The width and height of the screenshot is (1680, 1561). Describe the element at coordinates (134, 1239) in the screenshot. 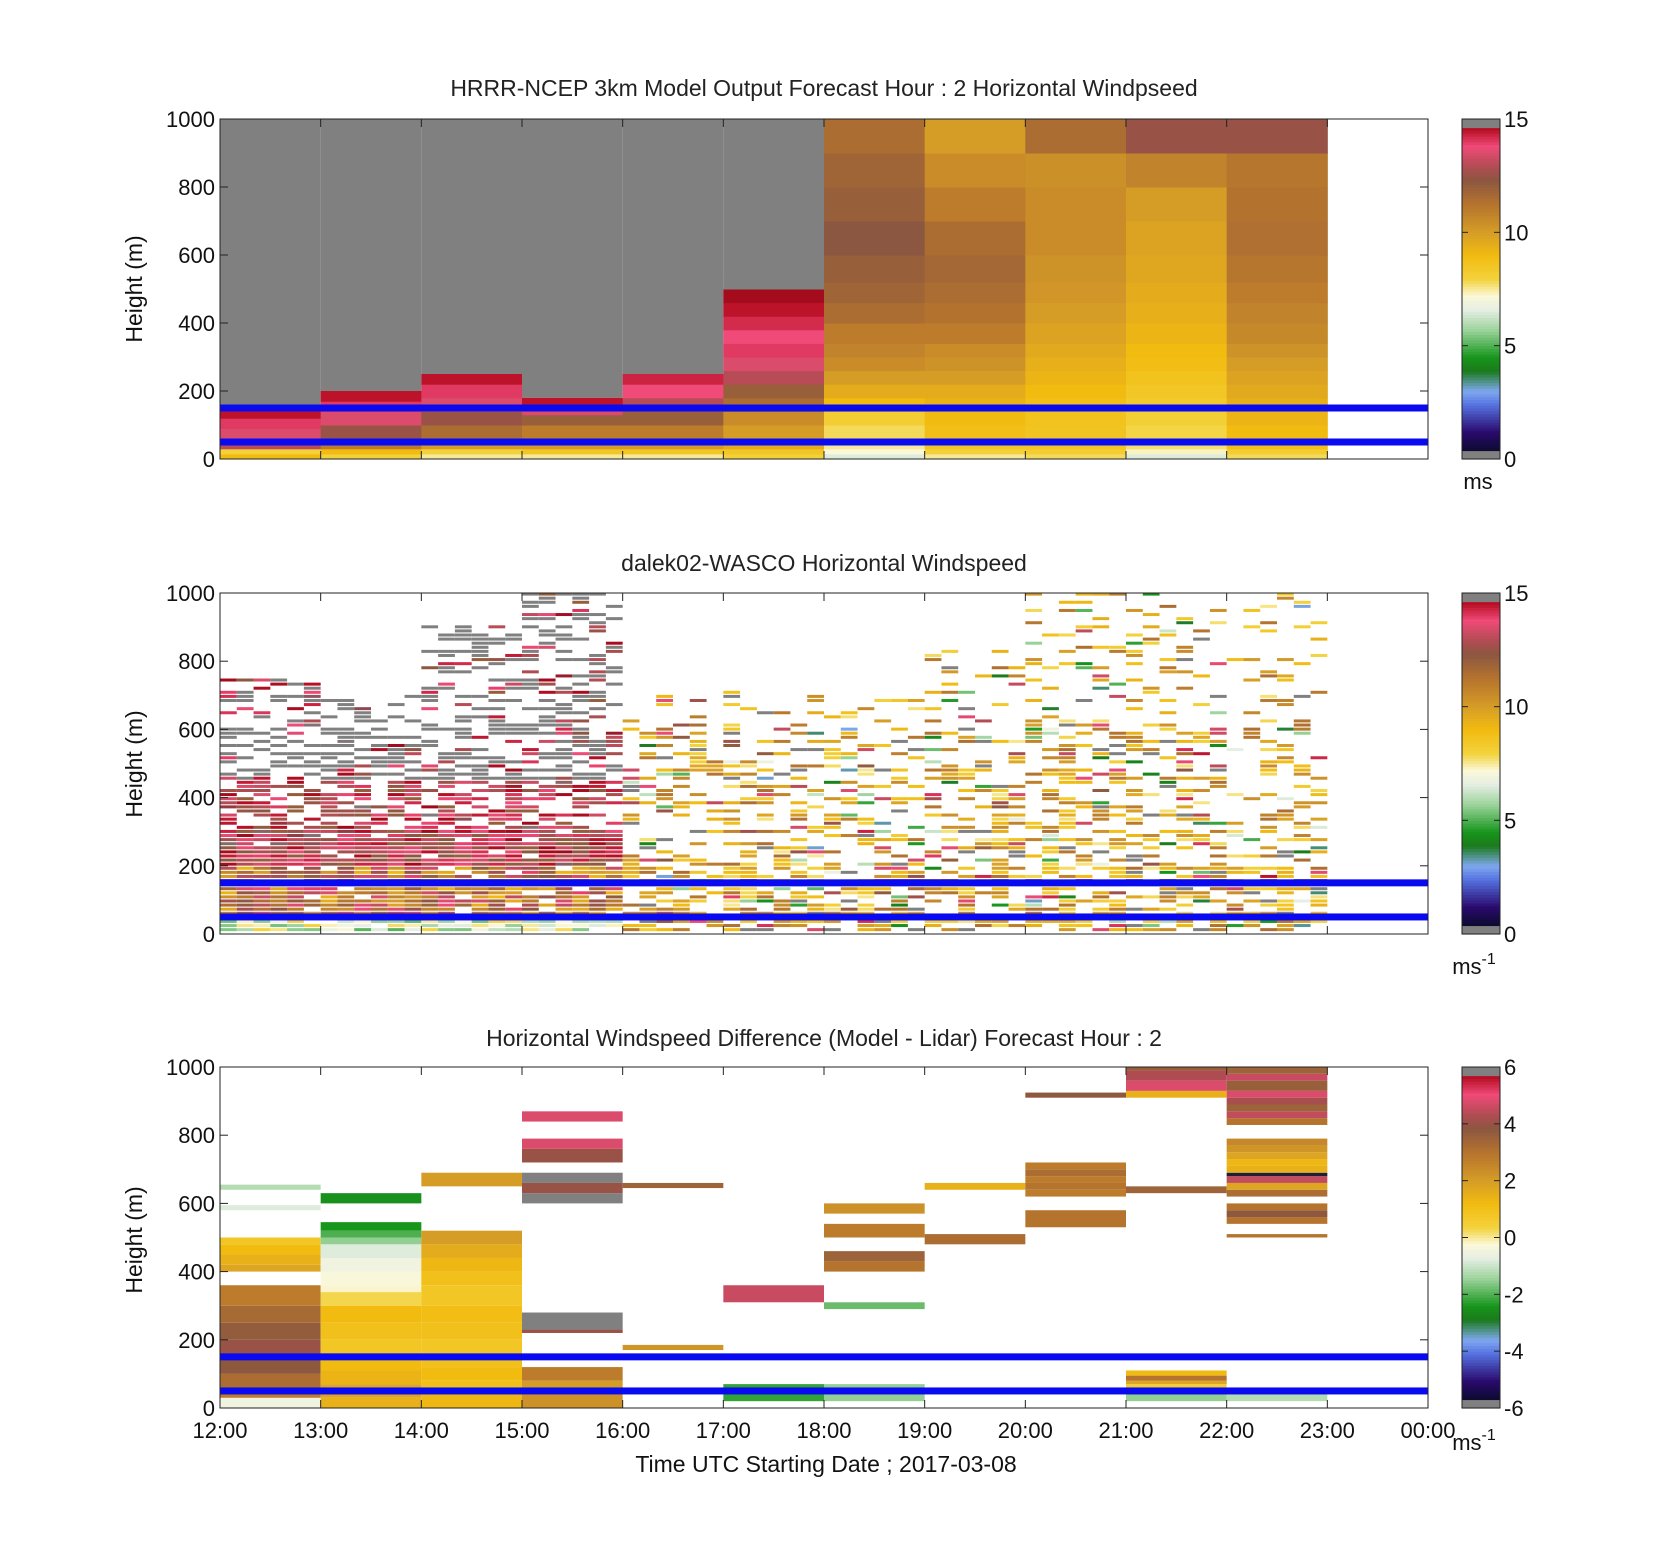

I see `y-axis-label: Height (m)` at that location.